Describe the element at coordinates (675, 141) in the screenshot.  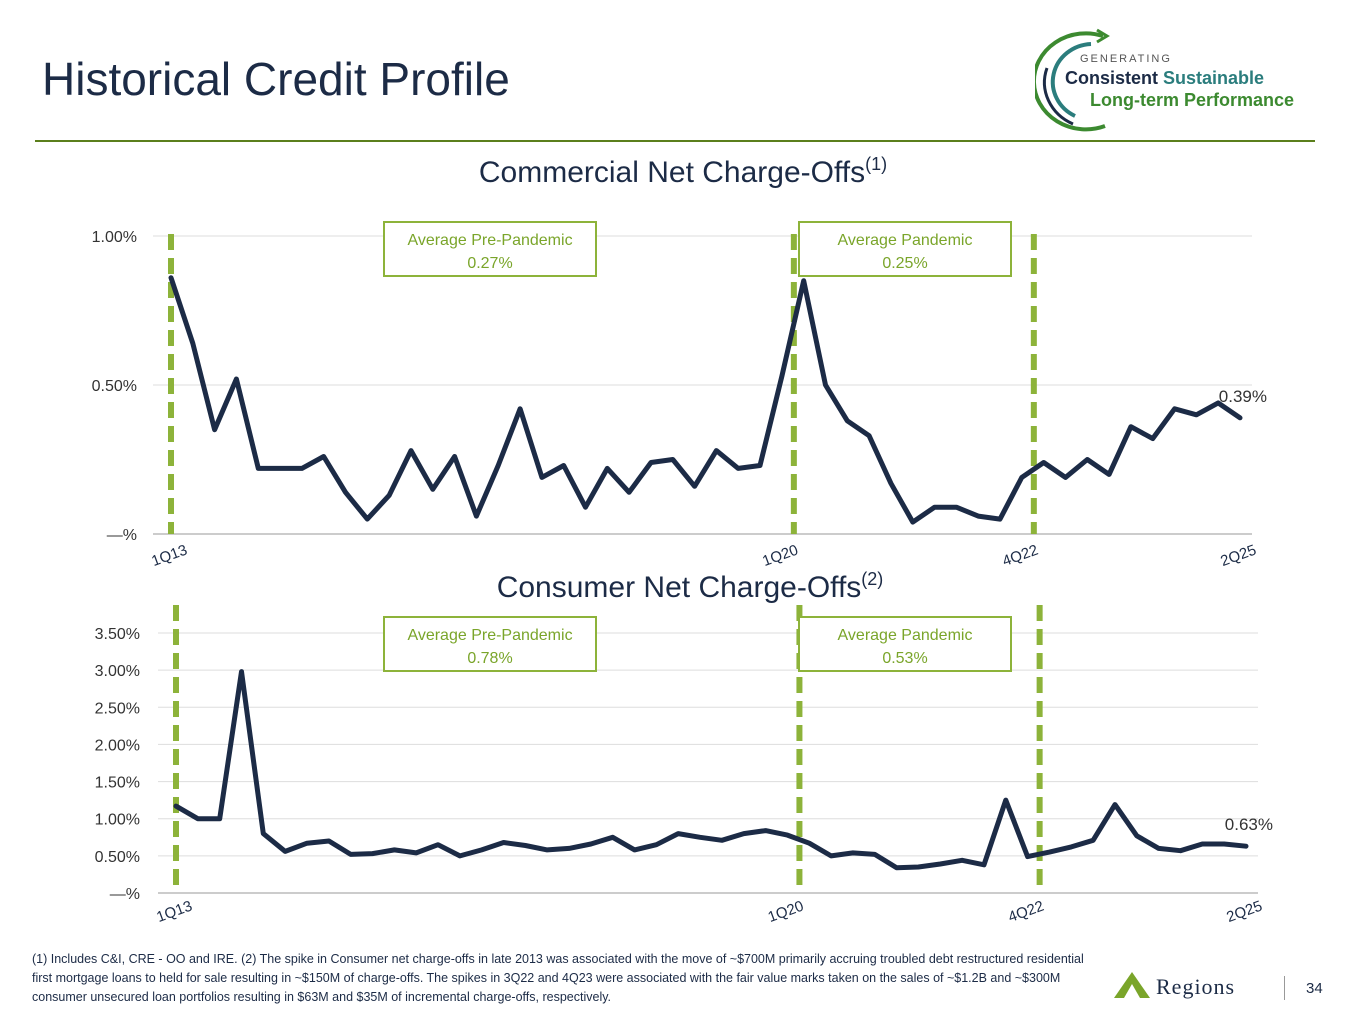
I see `title-divider` at that location.